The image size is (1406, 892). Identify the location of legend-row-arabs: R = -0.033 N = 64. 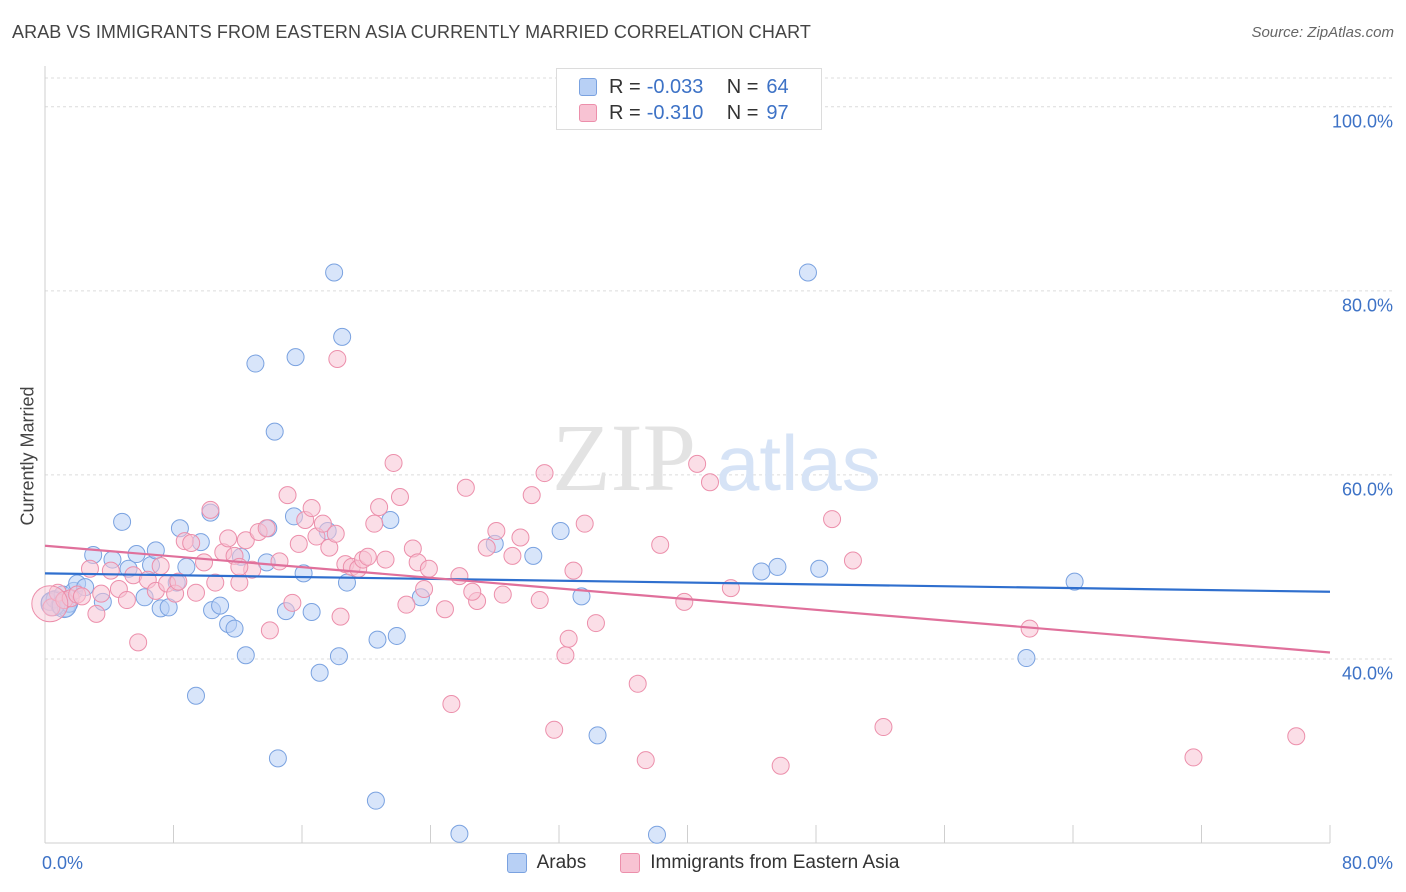
(684, 87).